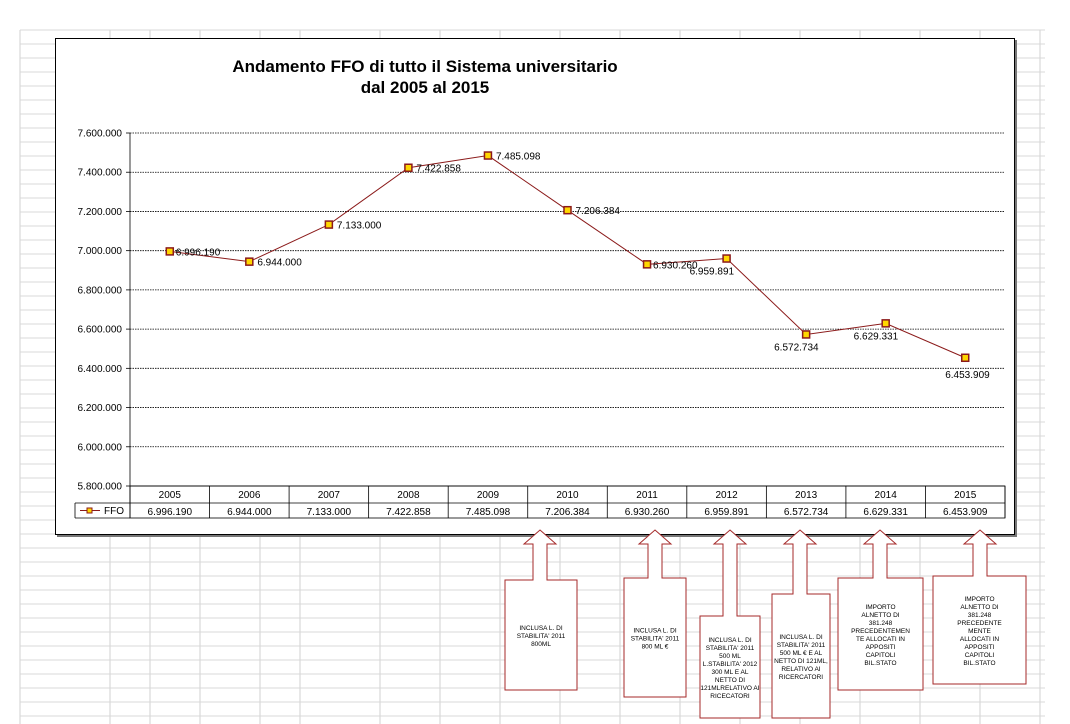 The width and height of the screenshot is (1070, 724). Describe the element at coordinates (806, 495) in the screenshot. I see `x-category-label: 2013` at that location.